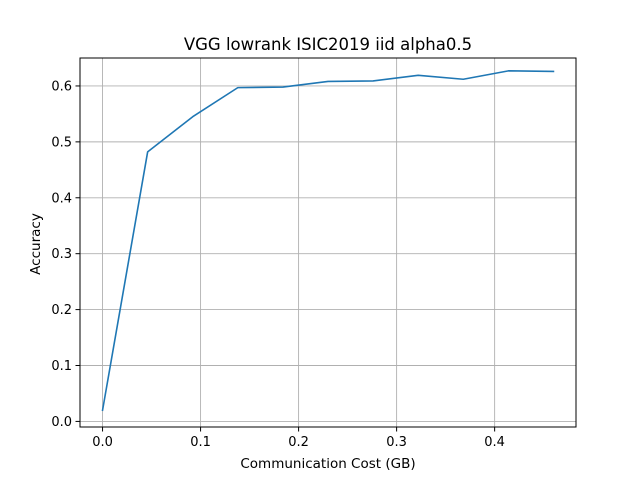 The image size is (640, 480). I want to click on x-tick-label: 0.4, so click(494, 442).